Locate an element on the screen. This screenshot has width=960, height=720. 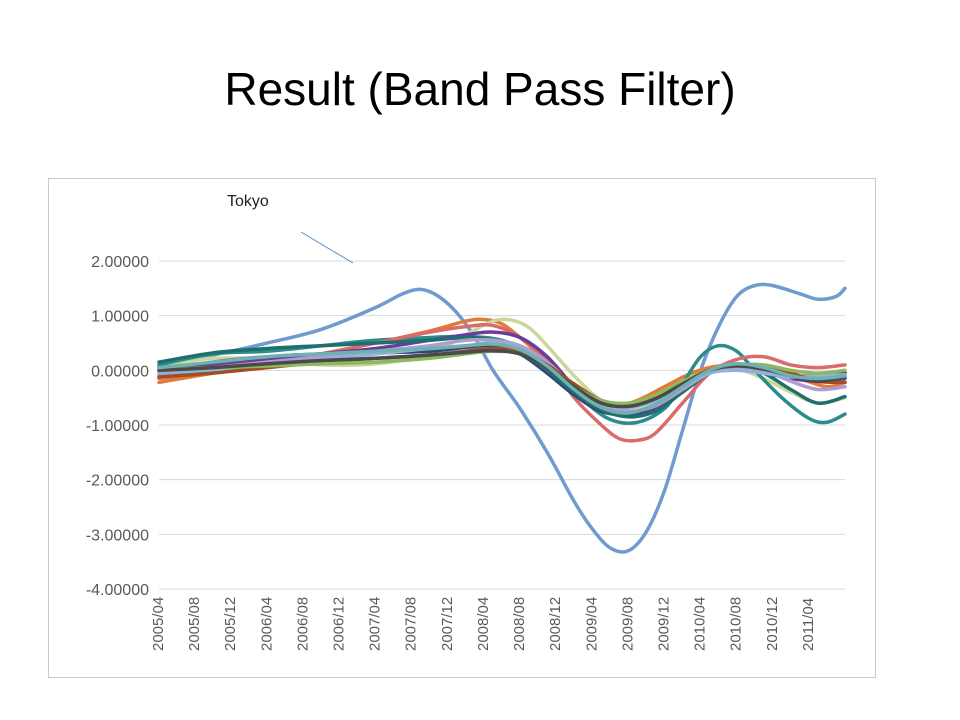
y-tick-label: 2.00000 is located at coordinates (120, 262).